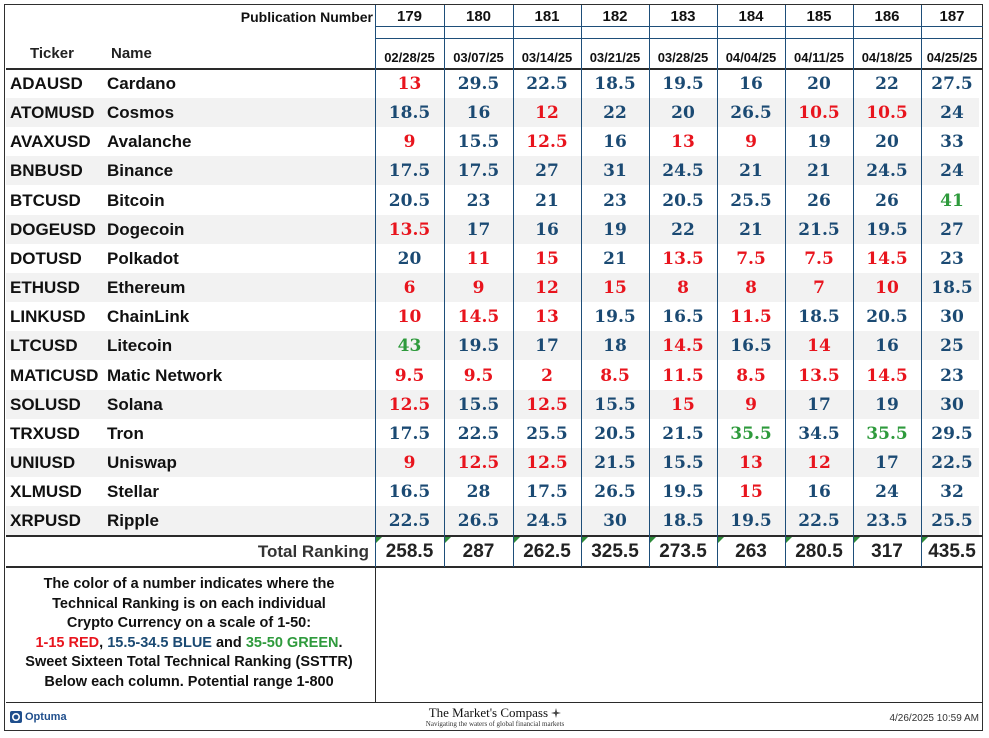  What do you see at coordinates (141, 113) in the screenshot?
I see `name-cell: Cosmos` at bounding box center [141, 113].